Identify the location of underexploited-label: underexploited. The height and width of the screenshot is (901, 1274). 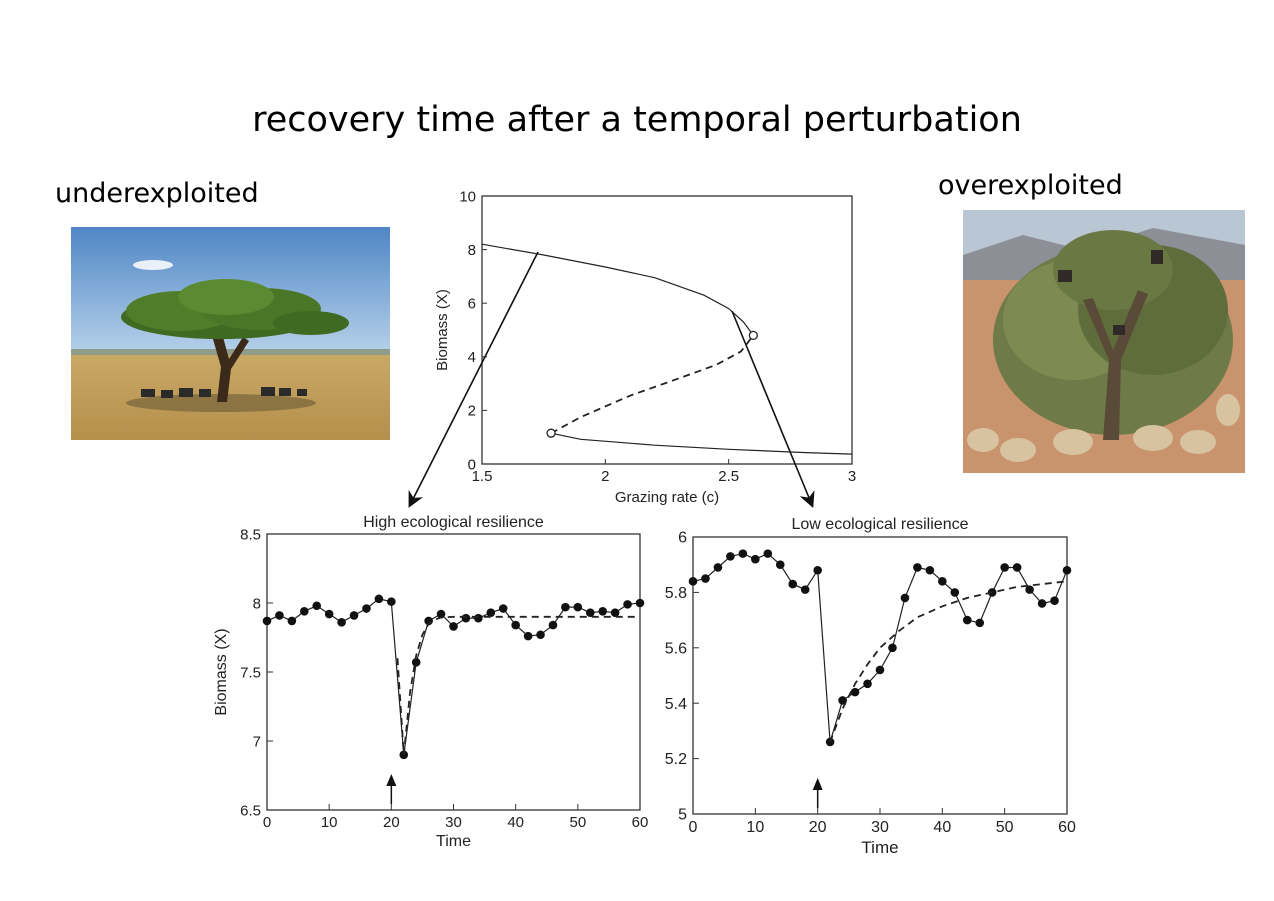
(157, 193).